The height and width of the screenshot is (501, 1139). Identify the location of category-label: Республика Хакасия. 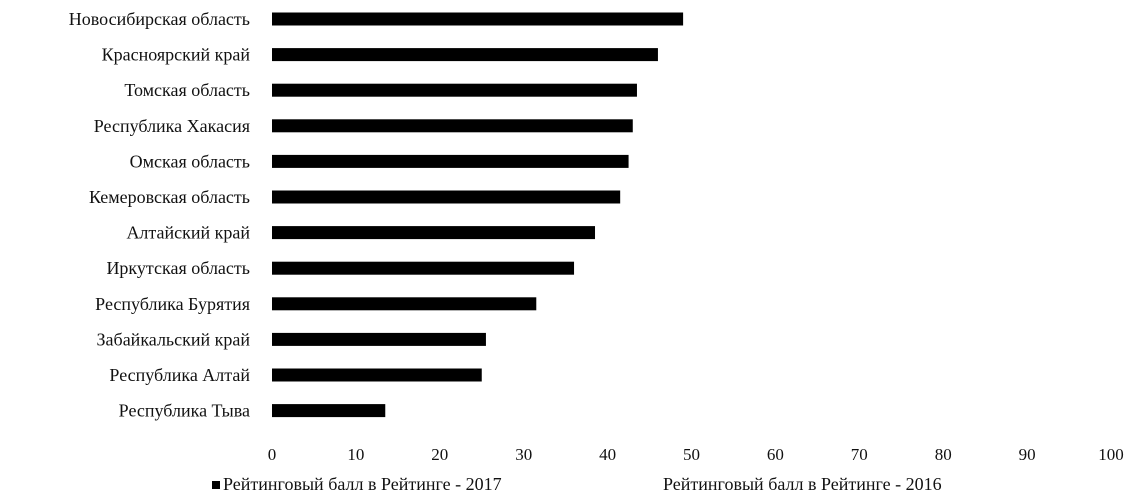
(172, 126).